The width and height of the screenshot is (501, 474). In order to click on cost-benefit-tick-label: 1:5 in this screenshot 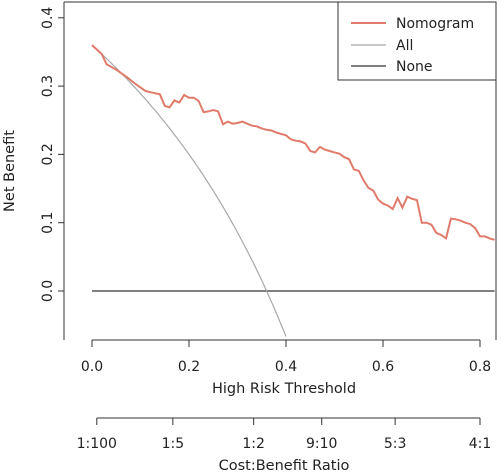, I will do `click(173, 444)`.